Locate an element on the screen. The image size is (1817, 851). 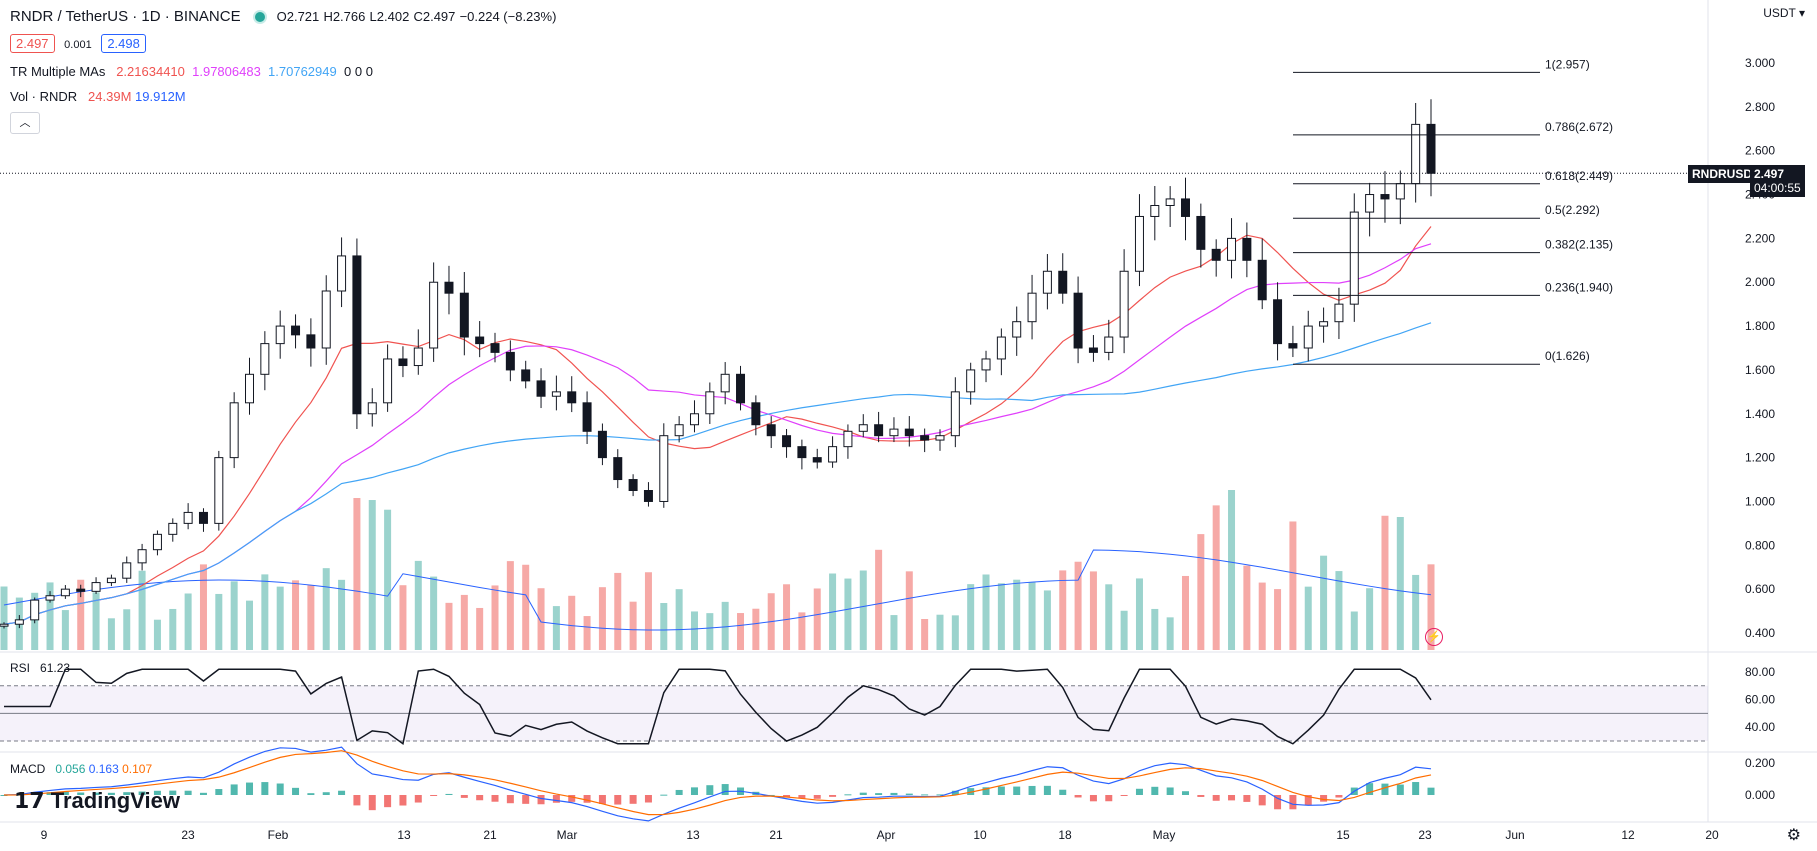
fib-level-label: 0.382(2.135) is located at coordinates (1579, 245).